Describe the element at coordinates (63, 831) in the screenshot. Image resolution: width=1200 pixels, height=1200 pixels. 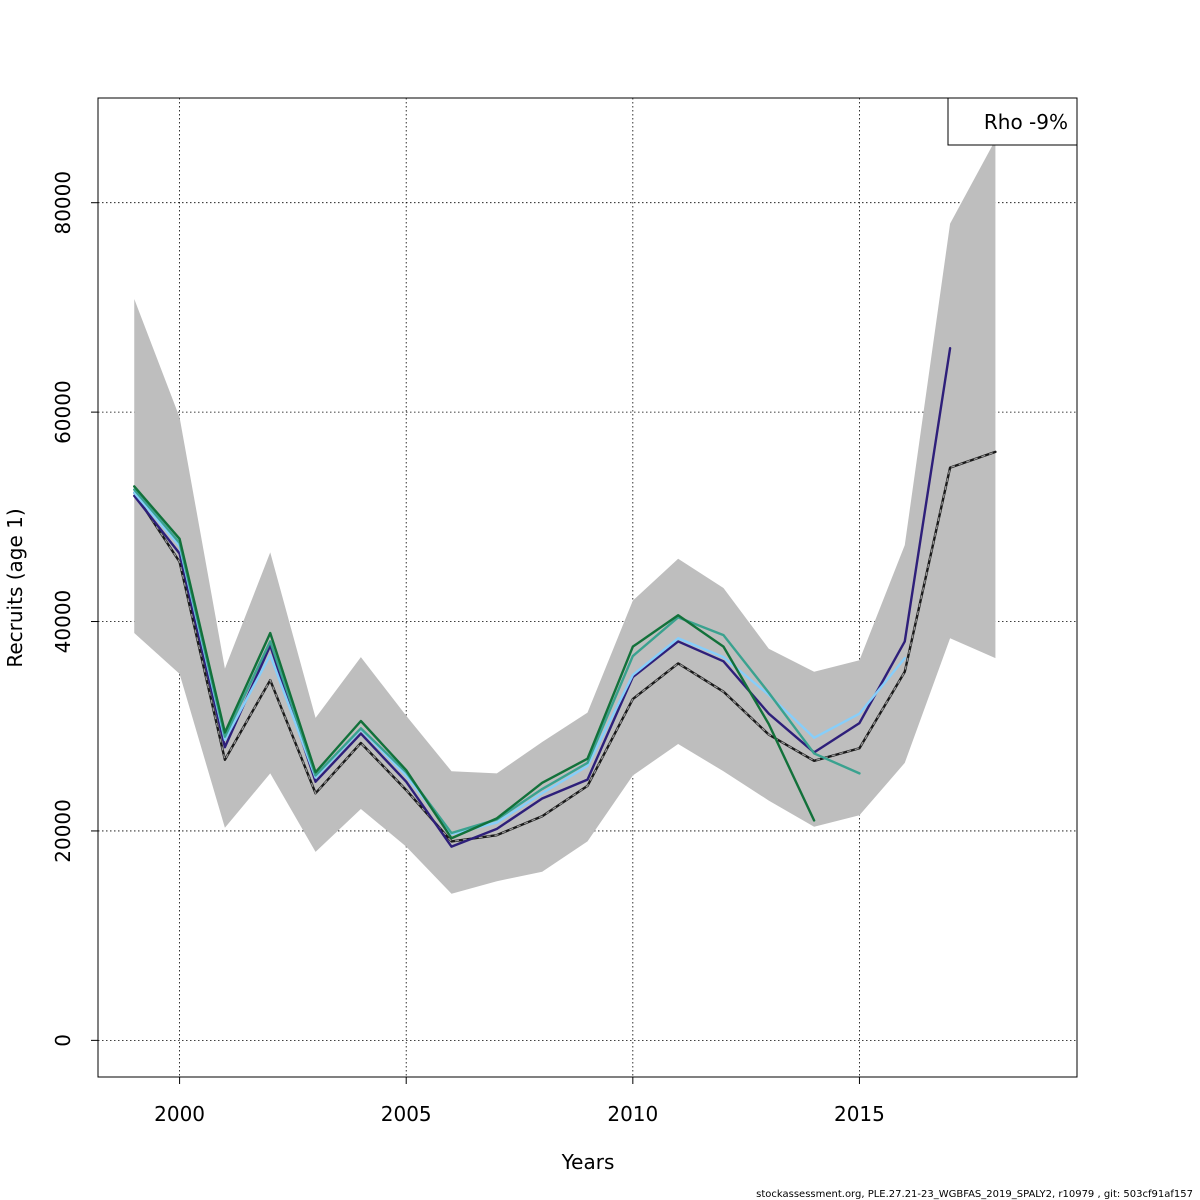
I see `y-tick-label-20000: 20000` at that location.